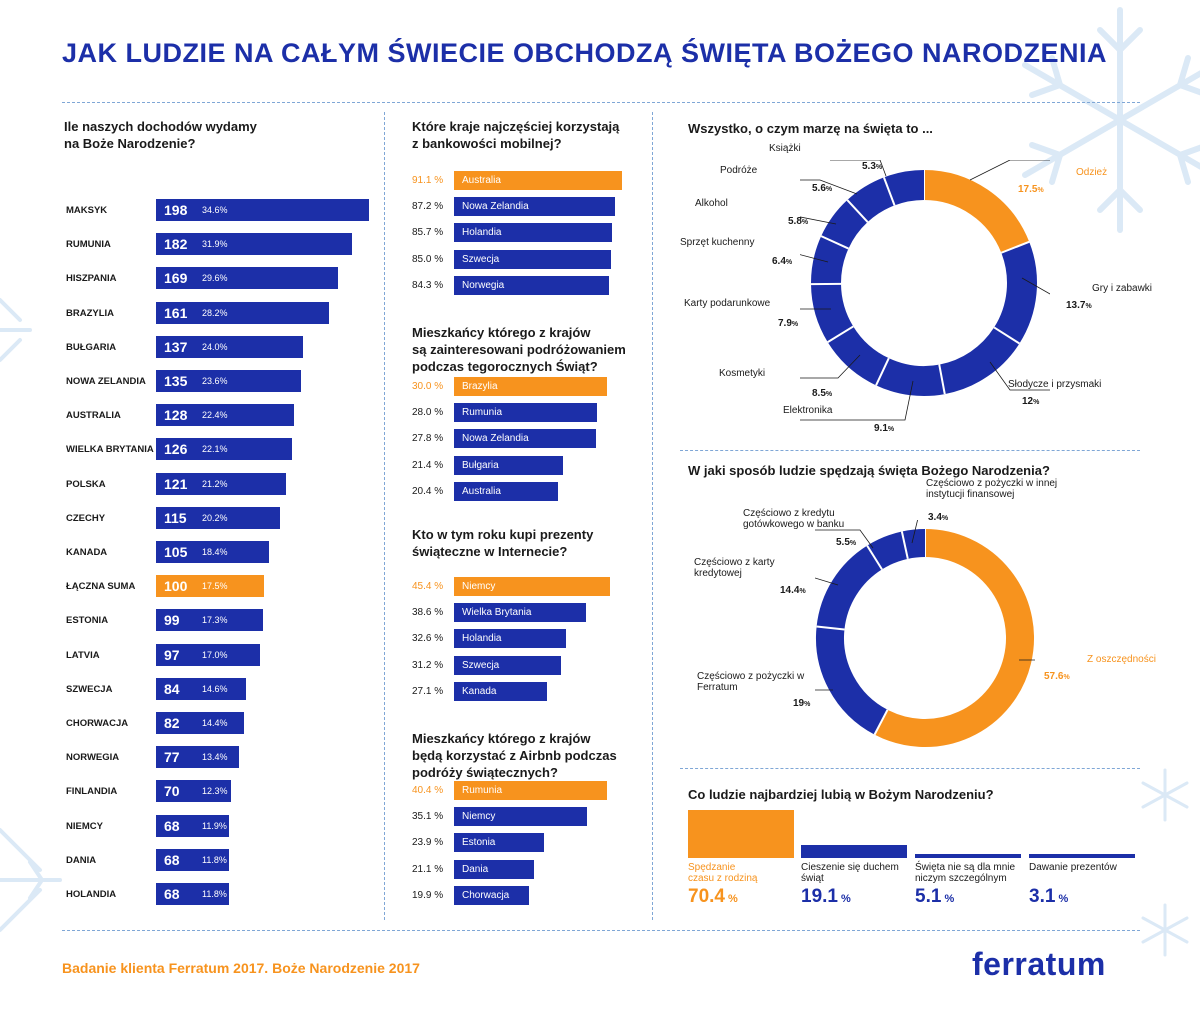  What do you see at coordinates (482, 413) in the screenshot?
I see `bar-label: Rumunia` at bounding box center [482, 413].